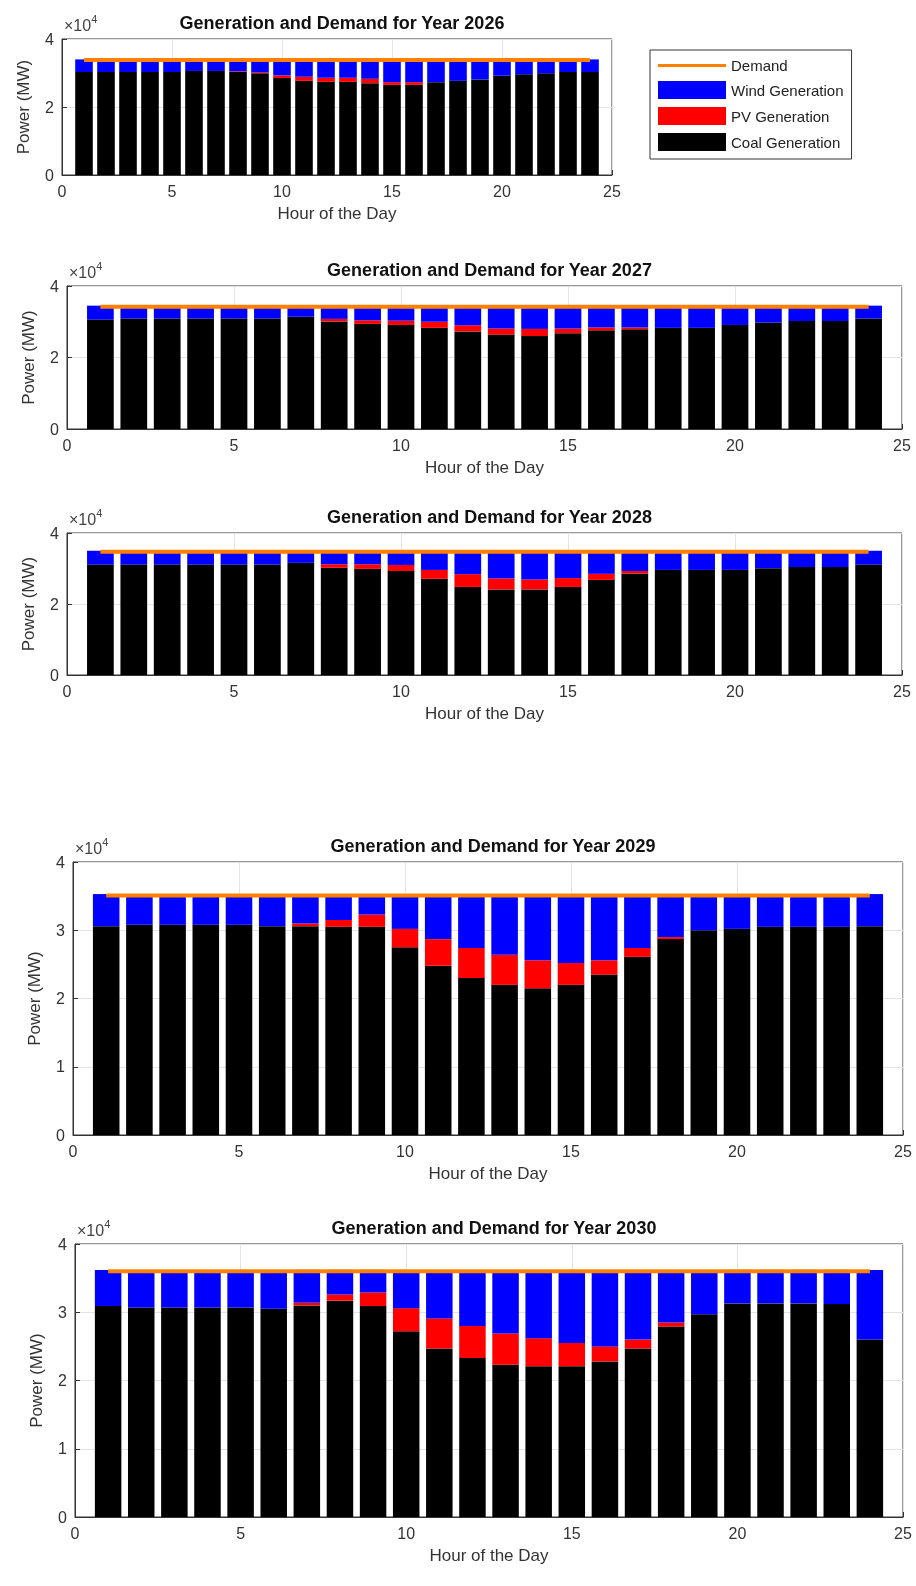 The height and width of the screenshot is (1586, 916). I want to click on legend-label: Demand, so click(759, 65).